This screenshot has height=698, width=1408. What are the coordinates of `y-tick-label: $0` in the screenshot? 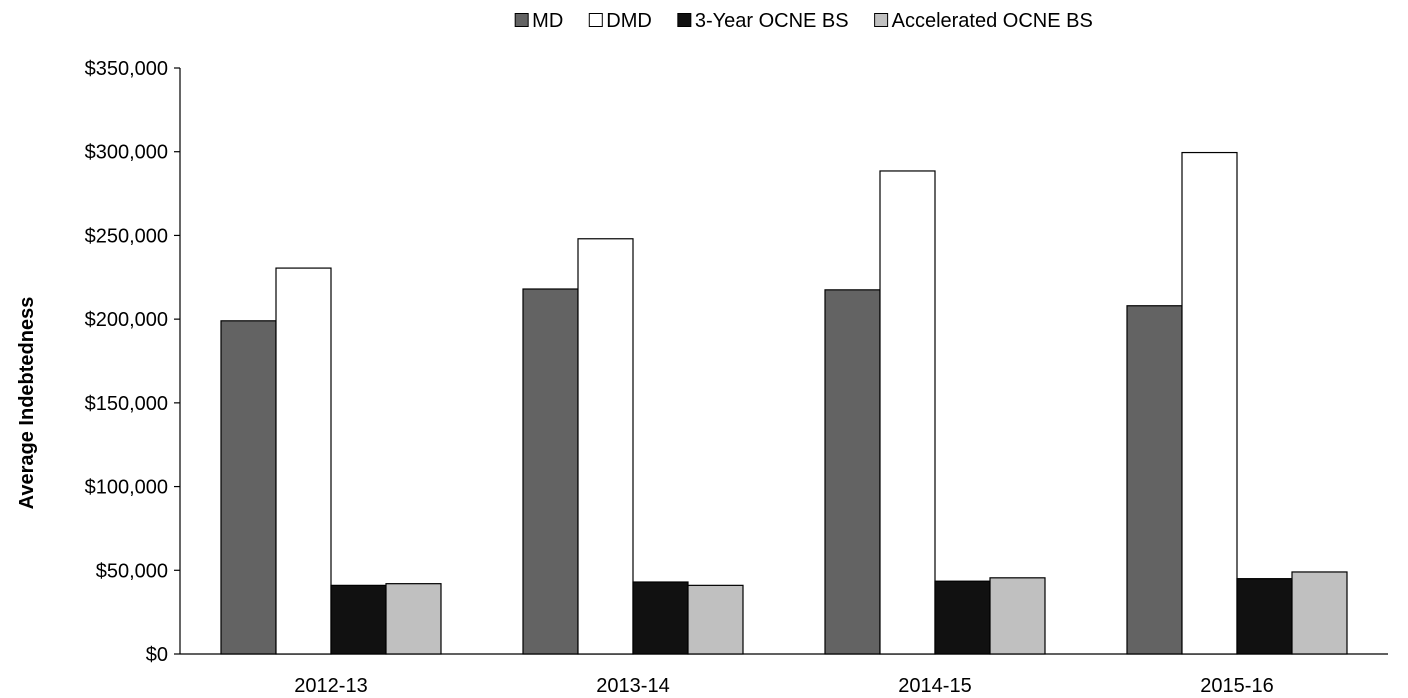 It's located at (157, 655).